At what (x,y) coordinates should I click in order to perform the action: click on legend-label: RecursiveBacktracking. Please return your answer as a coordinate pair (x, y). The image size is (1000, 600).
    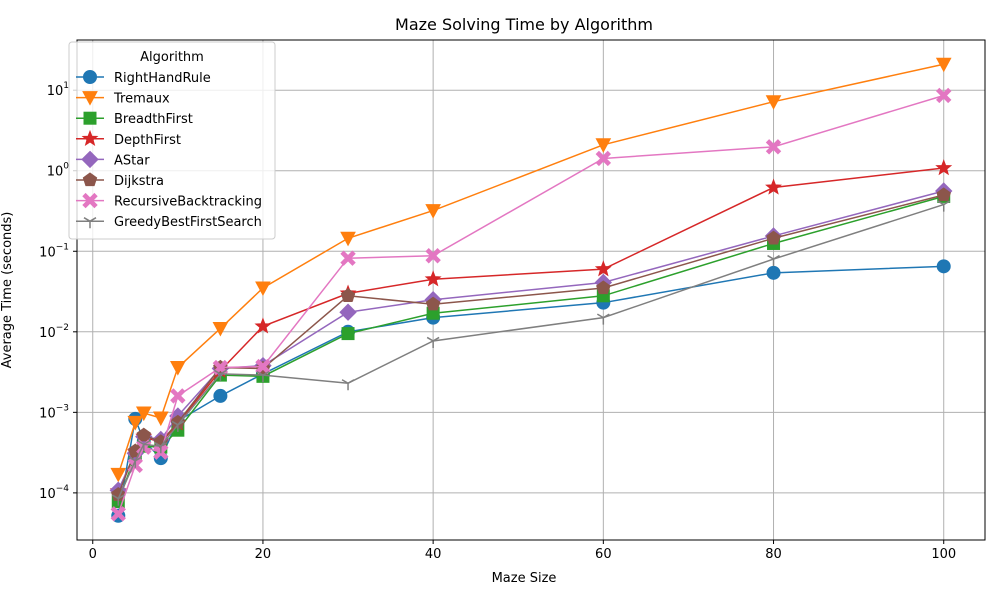
    Looking at the image, I should click on (188, 202).